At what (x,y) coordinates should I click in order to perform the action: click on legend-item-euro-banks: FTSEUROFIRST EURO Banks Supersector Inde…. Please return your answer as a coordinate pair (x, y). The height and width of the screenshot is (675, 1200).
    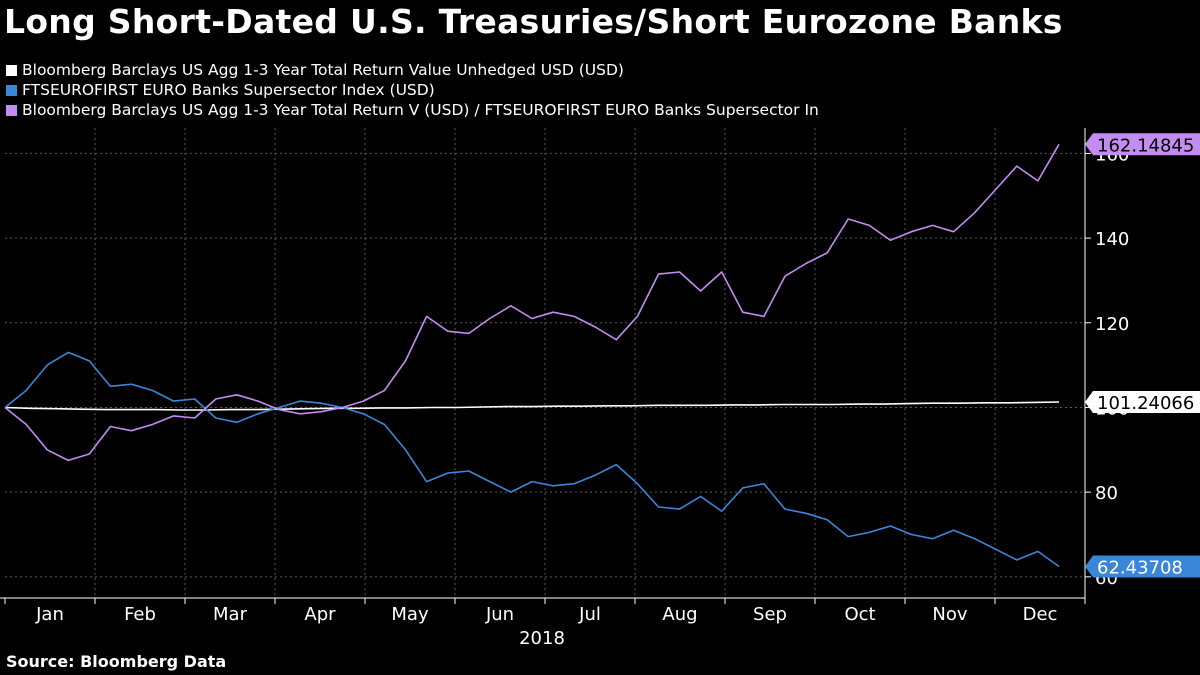
    Looking at the image, I should click on (220, 90).